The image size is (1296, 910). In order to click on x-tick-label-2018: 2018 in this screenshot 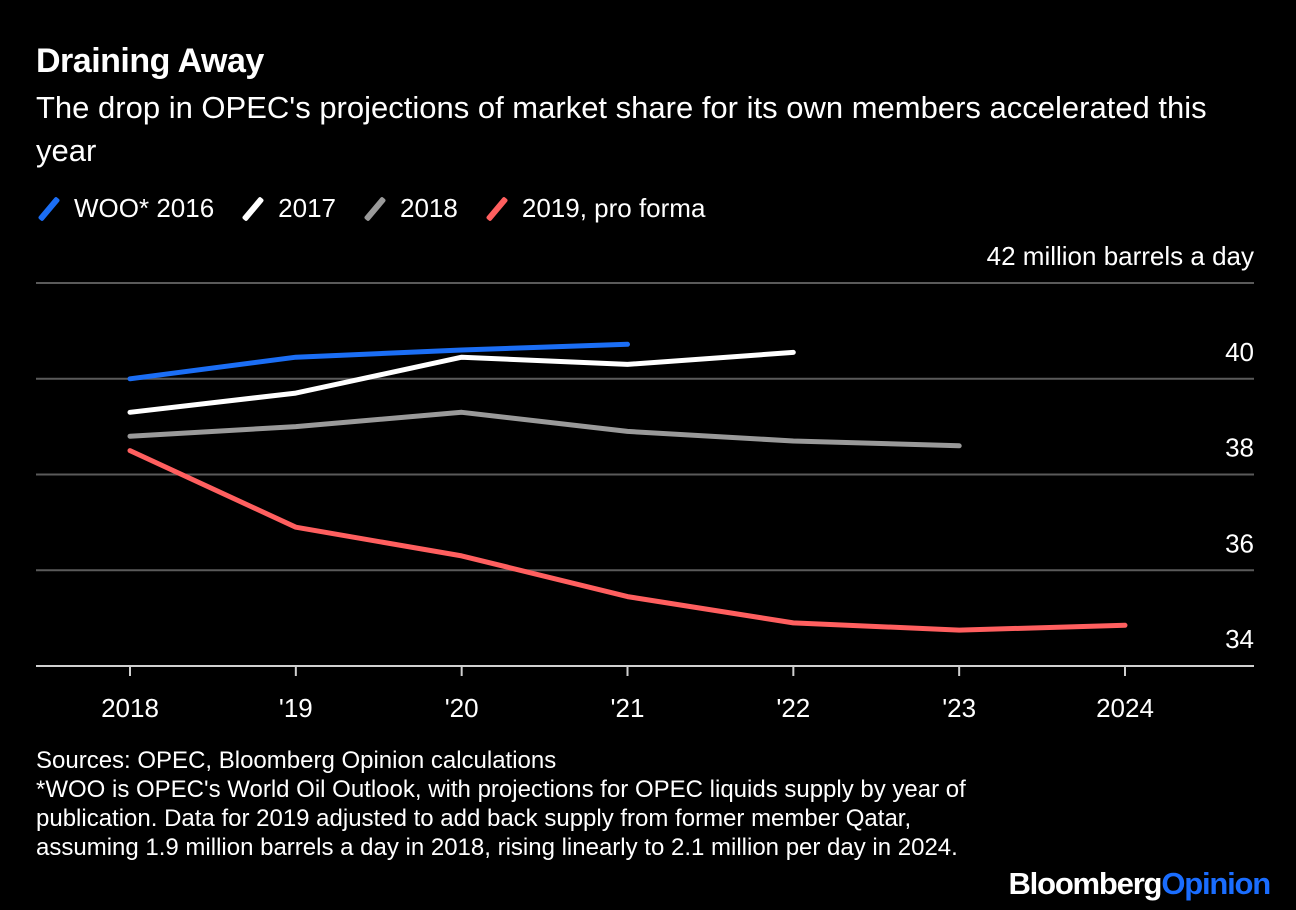, I will do `click(130, 708)`.